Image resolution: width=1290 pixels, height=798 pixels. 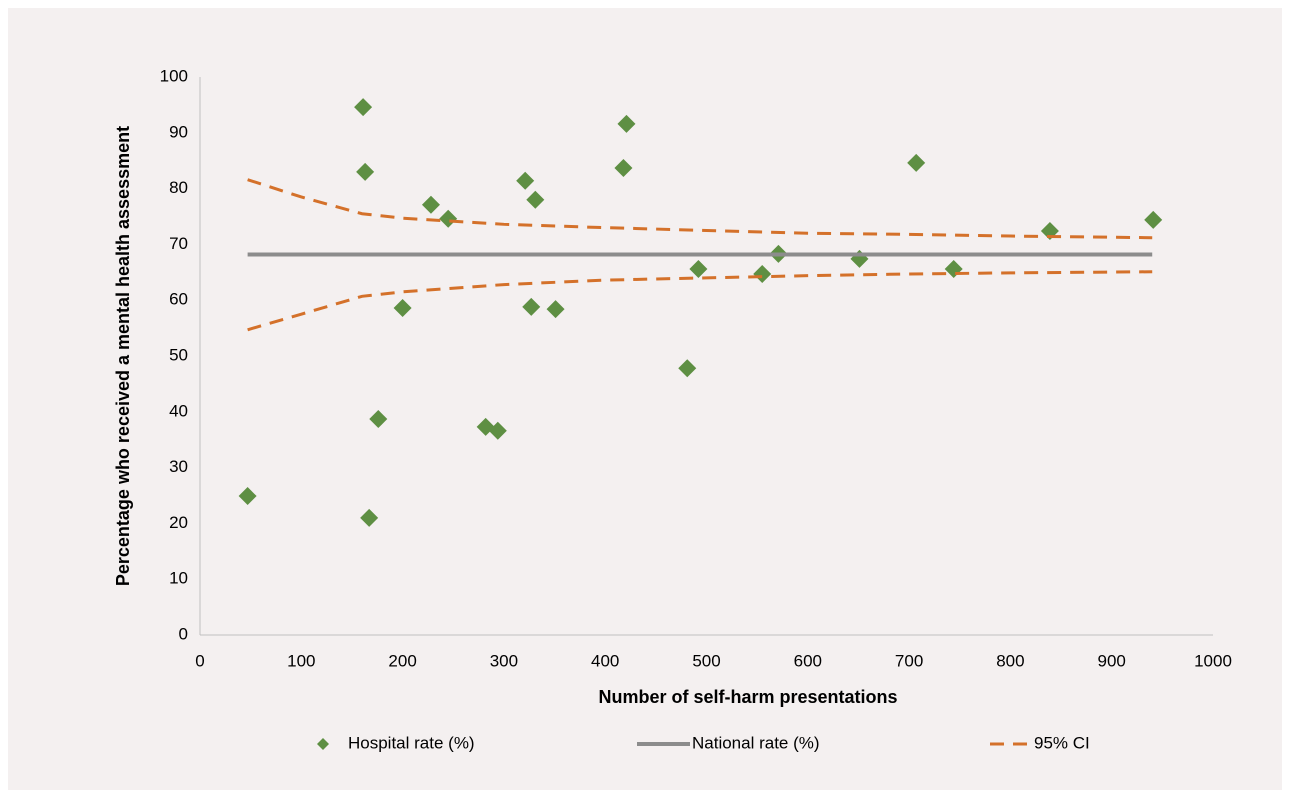 What do you see at coordinates (756, 742) in the screenshot?
I see `legend-label: National rate (%)` at bounding box center [756, 742].